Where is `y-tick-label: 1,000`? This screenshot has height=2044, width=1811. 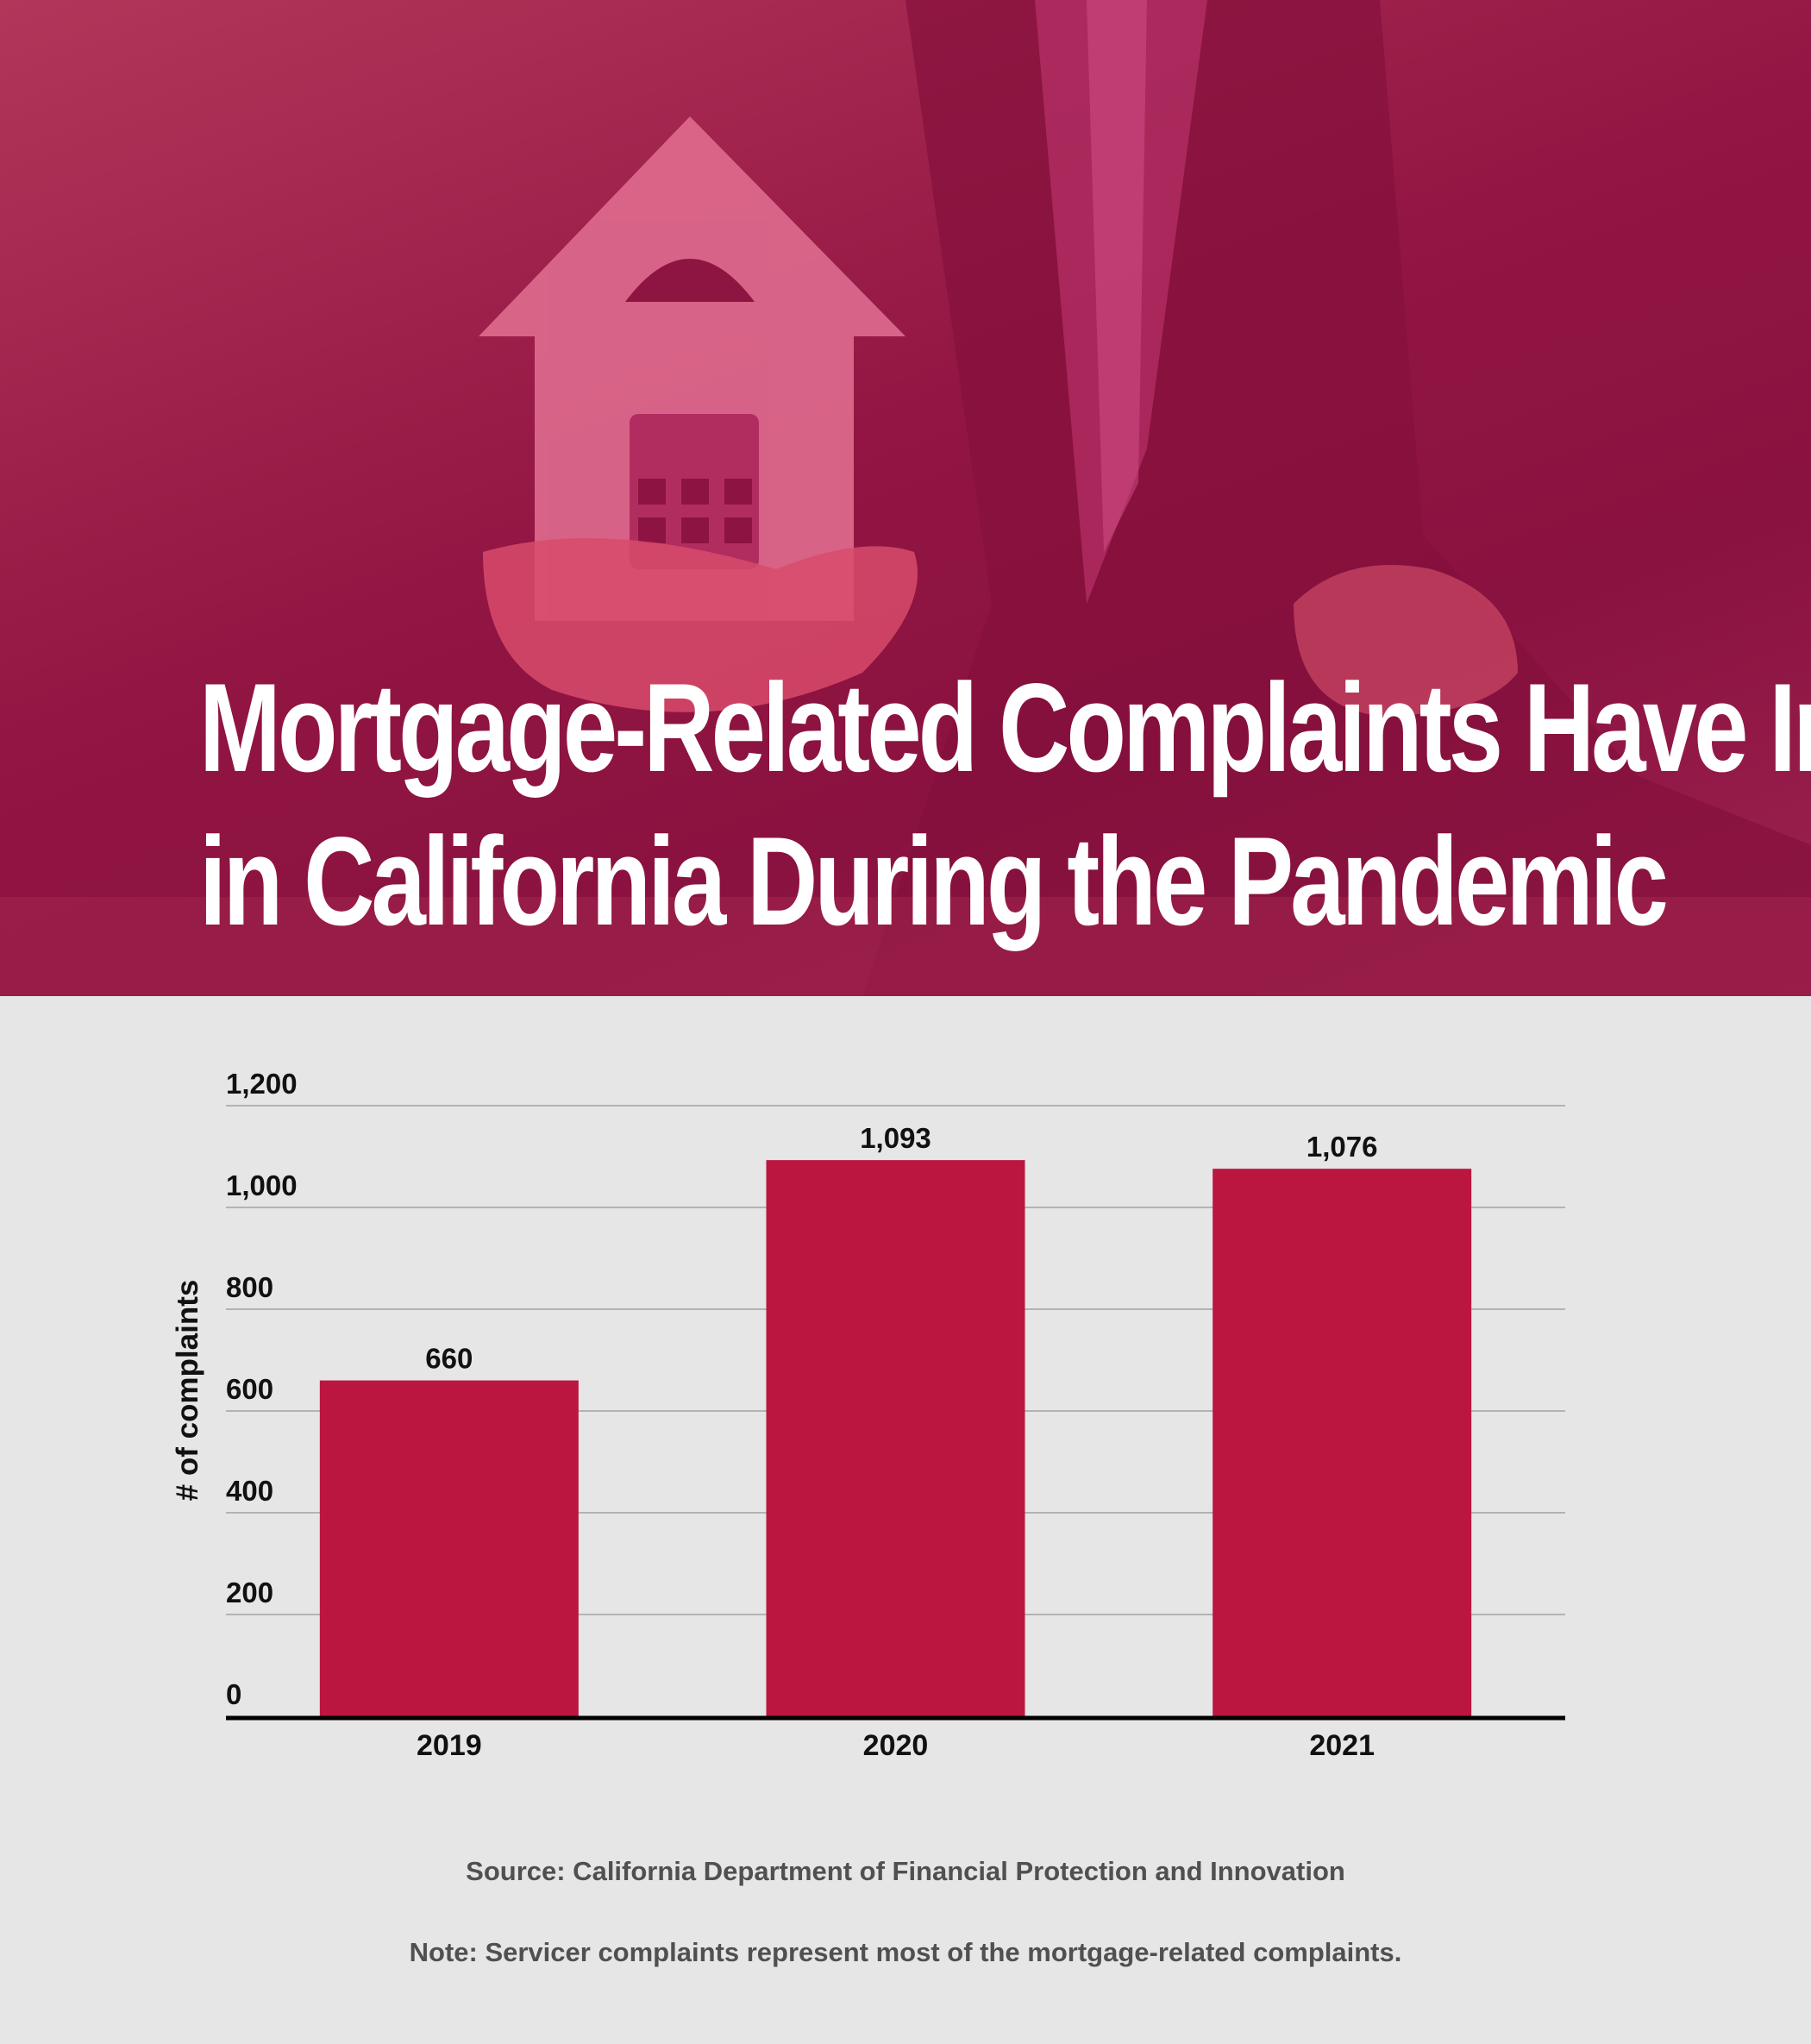
y-tick-label: 1,000 is located at coordinates (262, 1185).